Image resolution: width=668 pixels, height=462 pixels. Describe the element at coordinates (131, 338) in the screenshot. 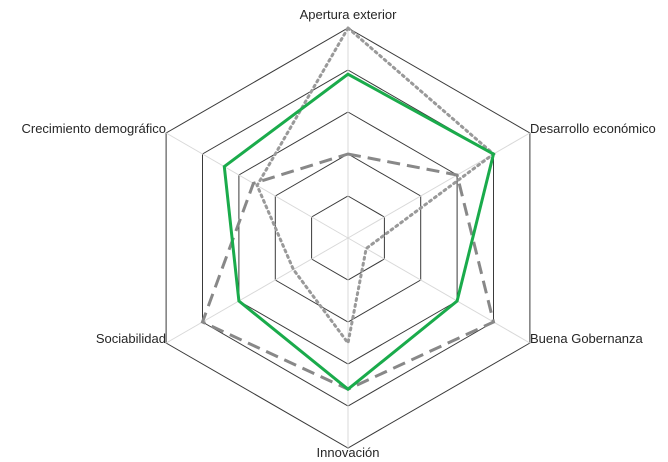

I see `axis-label-sociabilidad: Sociabilidad` at that location.